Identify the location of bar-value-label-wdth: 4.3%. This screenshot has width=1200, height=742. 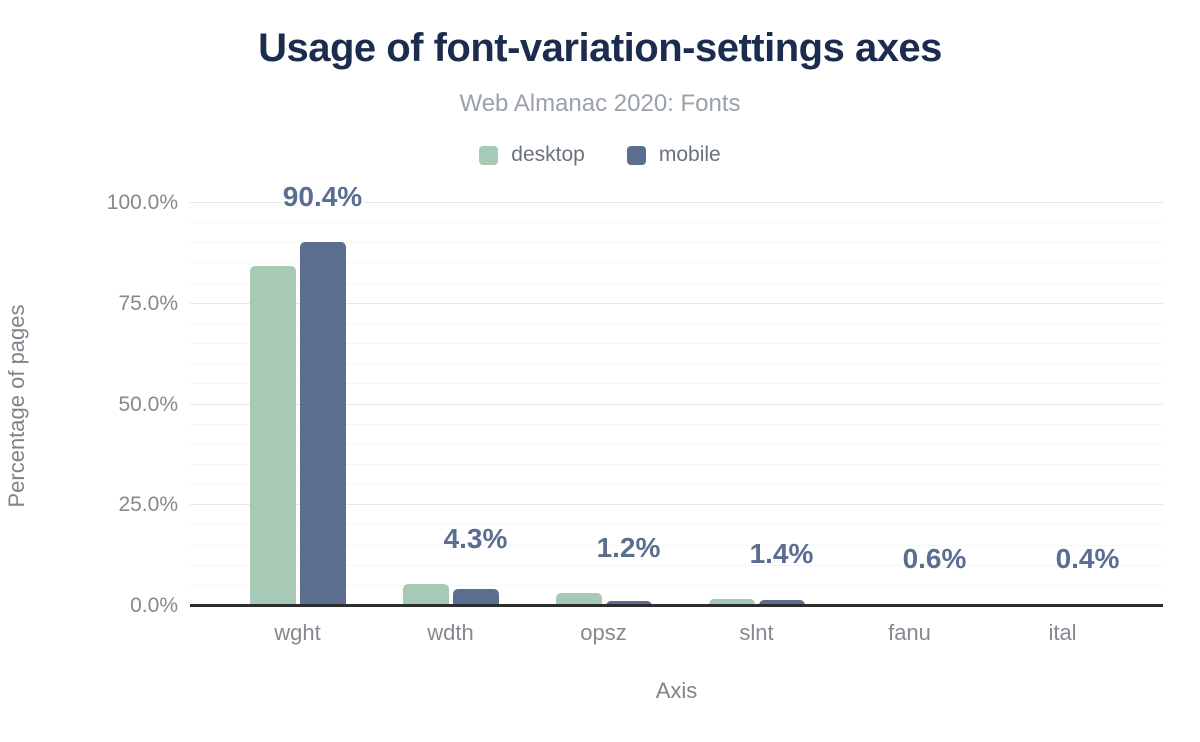
(475, 539).